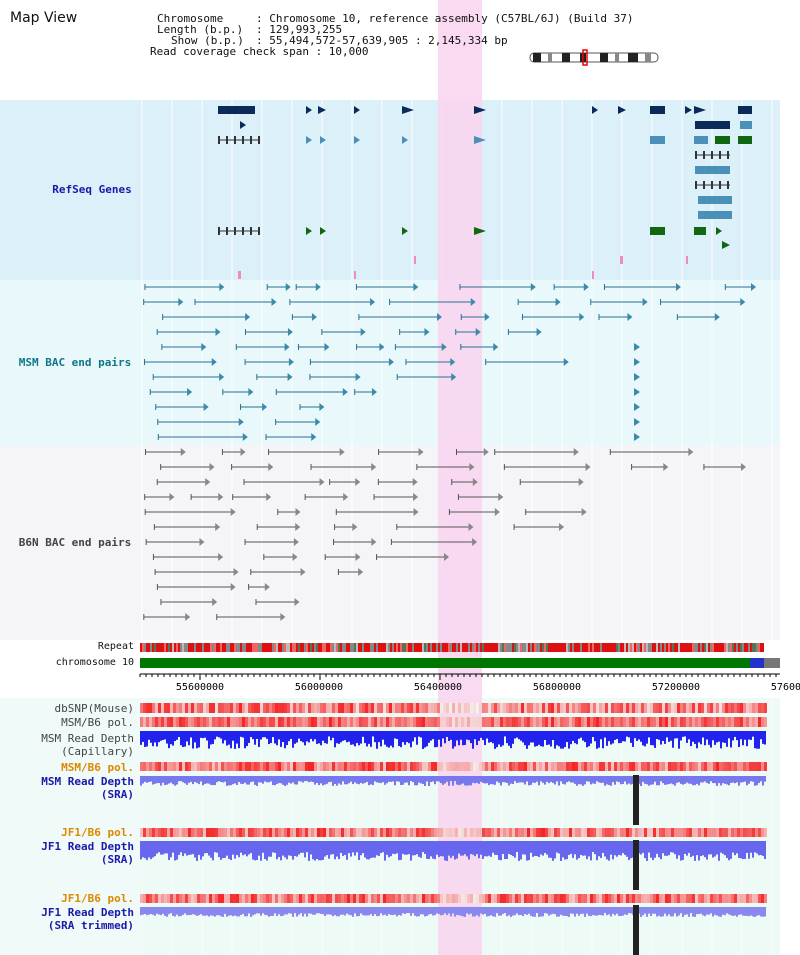  I want to click on refseq-gene-glyphs, so click(485, 192).